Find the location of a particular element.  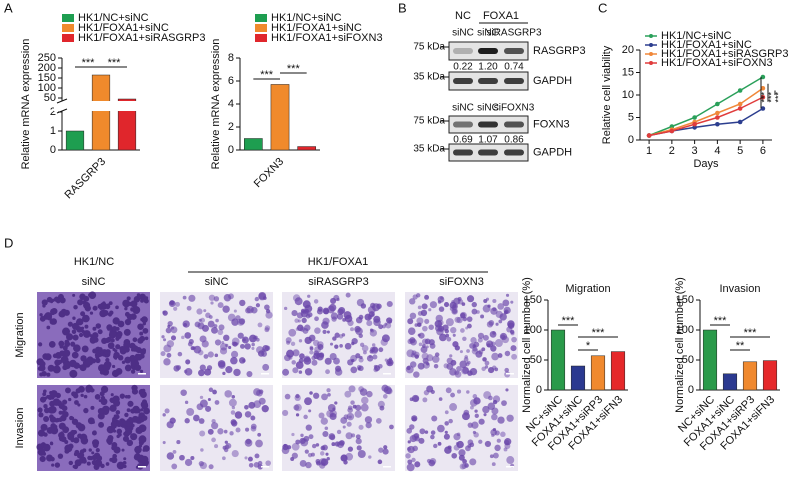

bar is located at coordinates (598, 373).